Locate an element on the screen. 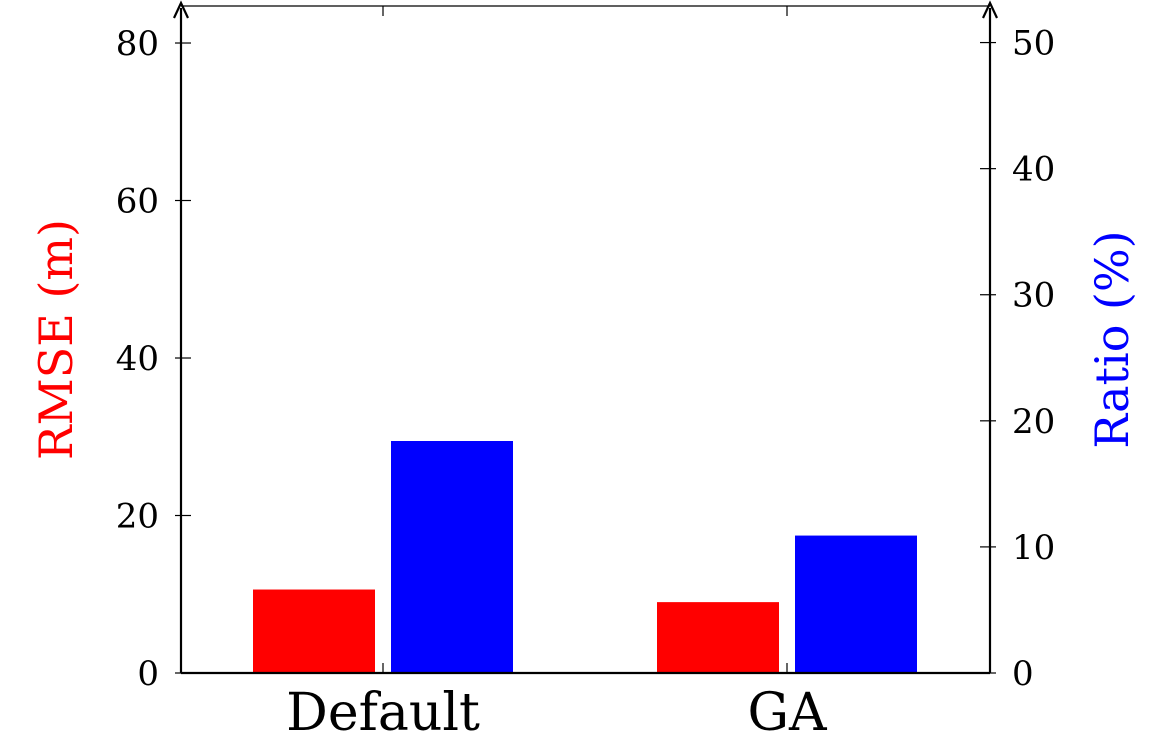  y-axis-left-arrow-icon is located at coordinates (181, 9).